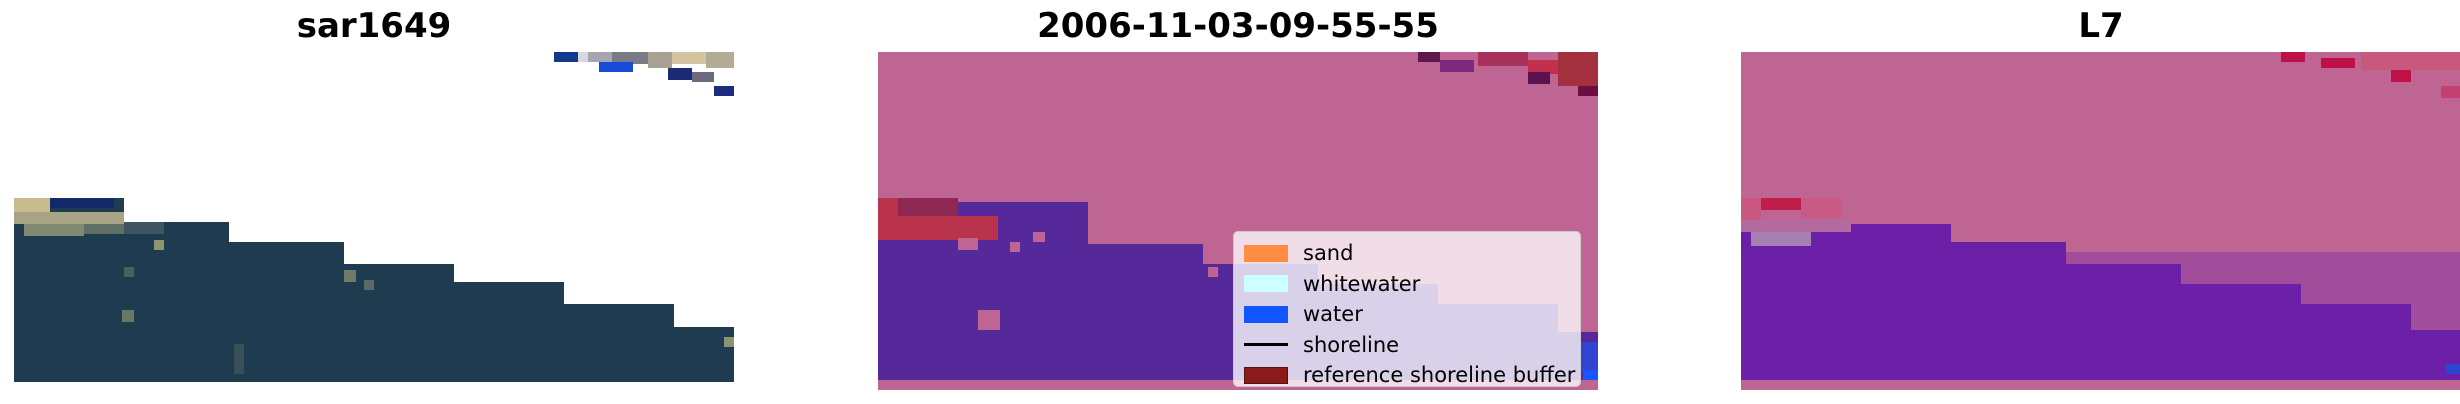  What do you see at coordinates (1439, 375) in the screenshot?
I see `legend-label: reference shoreline buffer` at bounding box center [1439, 375].